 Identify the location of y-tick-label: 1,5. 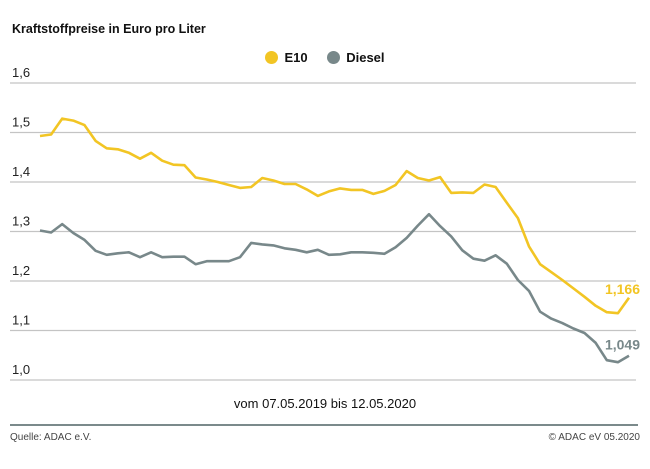
(21, 122).